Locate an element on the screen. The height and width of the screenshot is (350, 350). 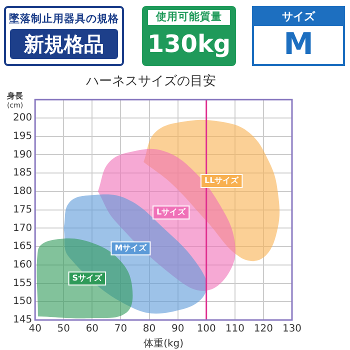
y-tick-label: 190 is located at coordinates (22, 154).